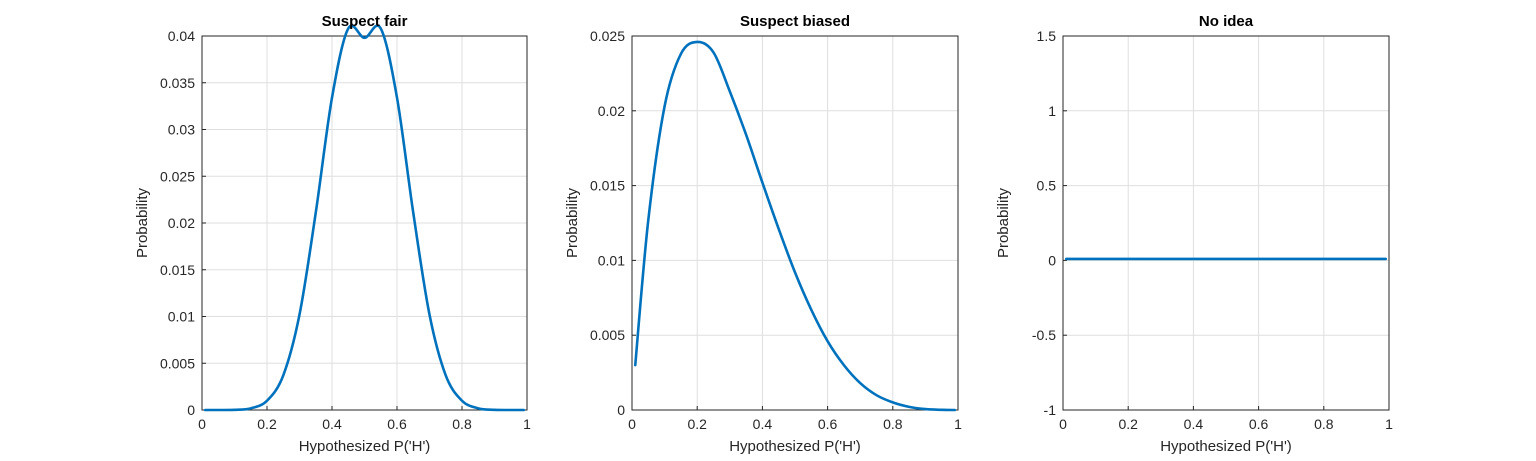  Describe the element at coordinates (181, 36) in the screenshot. I see `y-tick-label-0-04: 0.04` at that location.